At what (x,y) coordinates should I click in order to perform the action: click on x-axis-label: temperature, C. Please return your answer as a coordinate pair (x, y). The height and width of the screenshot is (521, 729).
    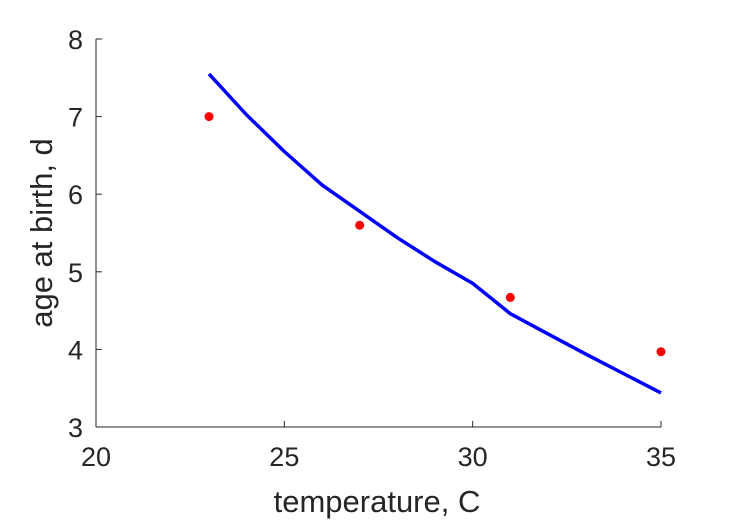
    Looking at the image, I should click on (377, 501).